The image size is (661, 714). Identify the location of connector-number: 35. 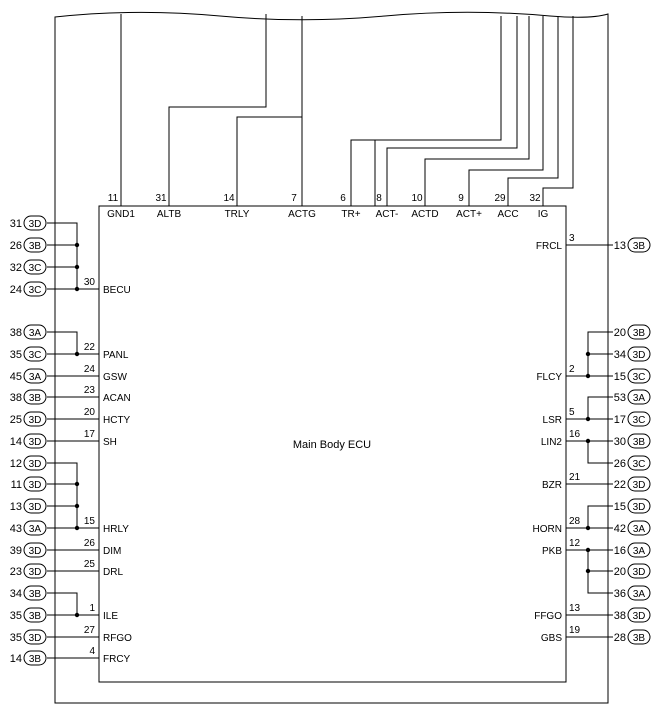
(16, 616).